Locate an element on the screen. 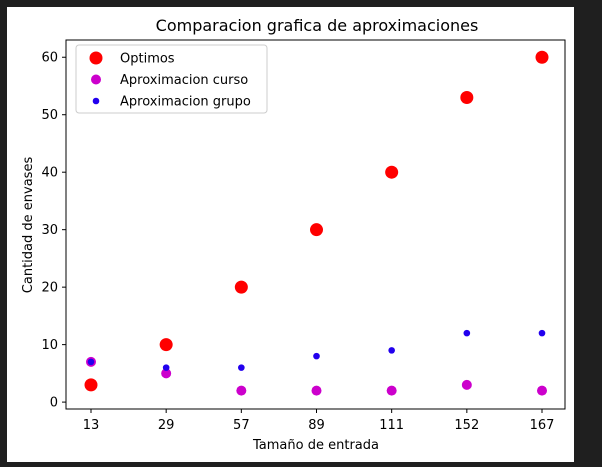 This screenshot has width=602, height=467. x-tick-label: 57 is located at coordinates (241, 425).